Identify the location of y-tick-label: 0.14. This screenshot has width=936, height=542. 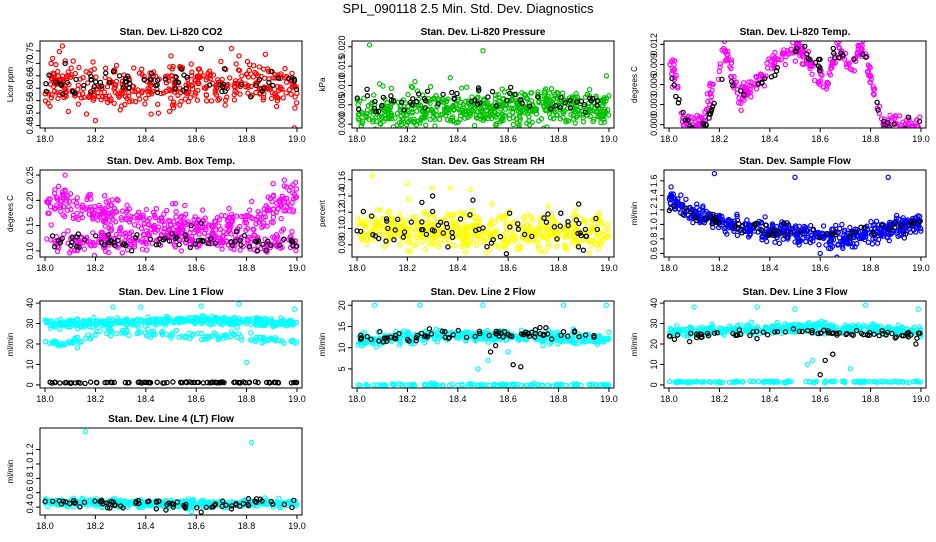
(342, 196).